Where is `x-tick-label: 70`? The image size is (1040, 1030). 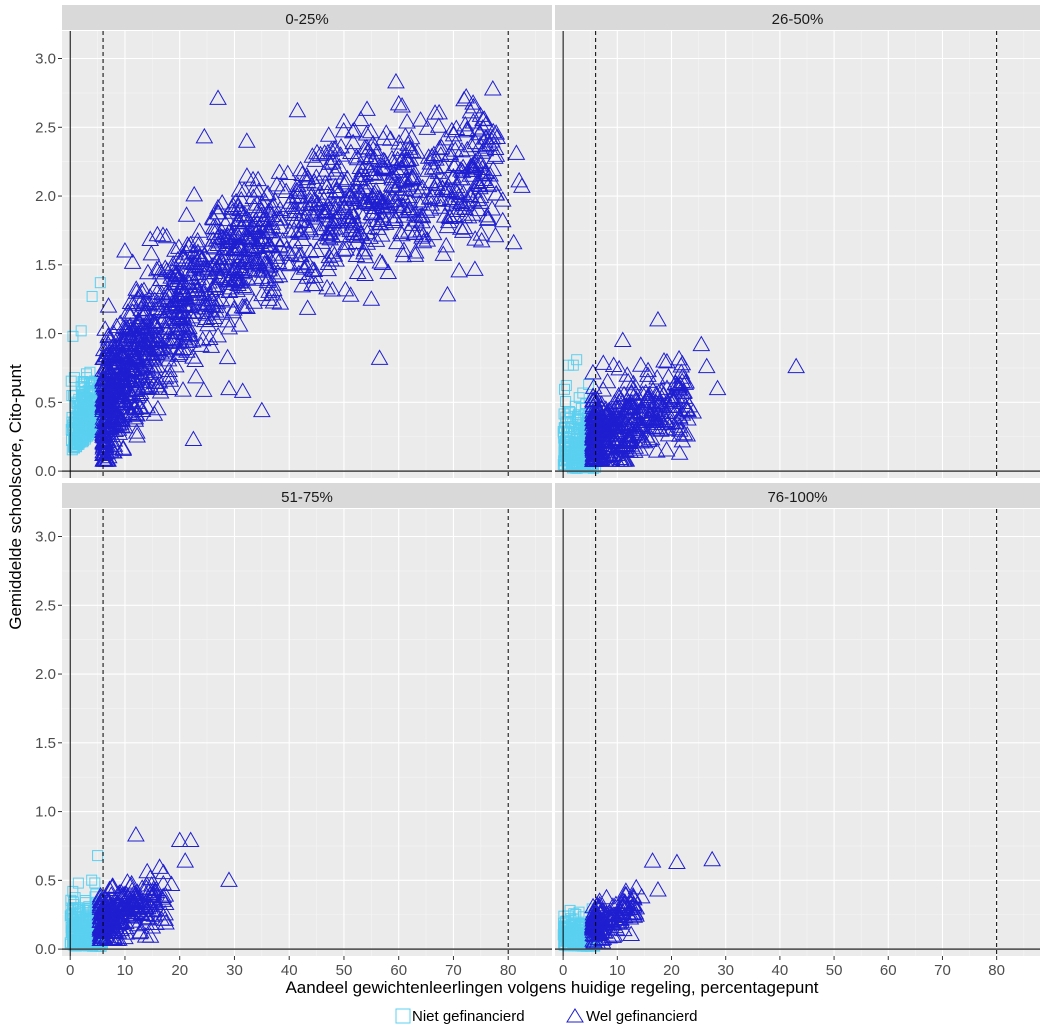 x-tick-label: 70 is located at coordinates (453, 970).